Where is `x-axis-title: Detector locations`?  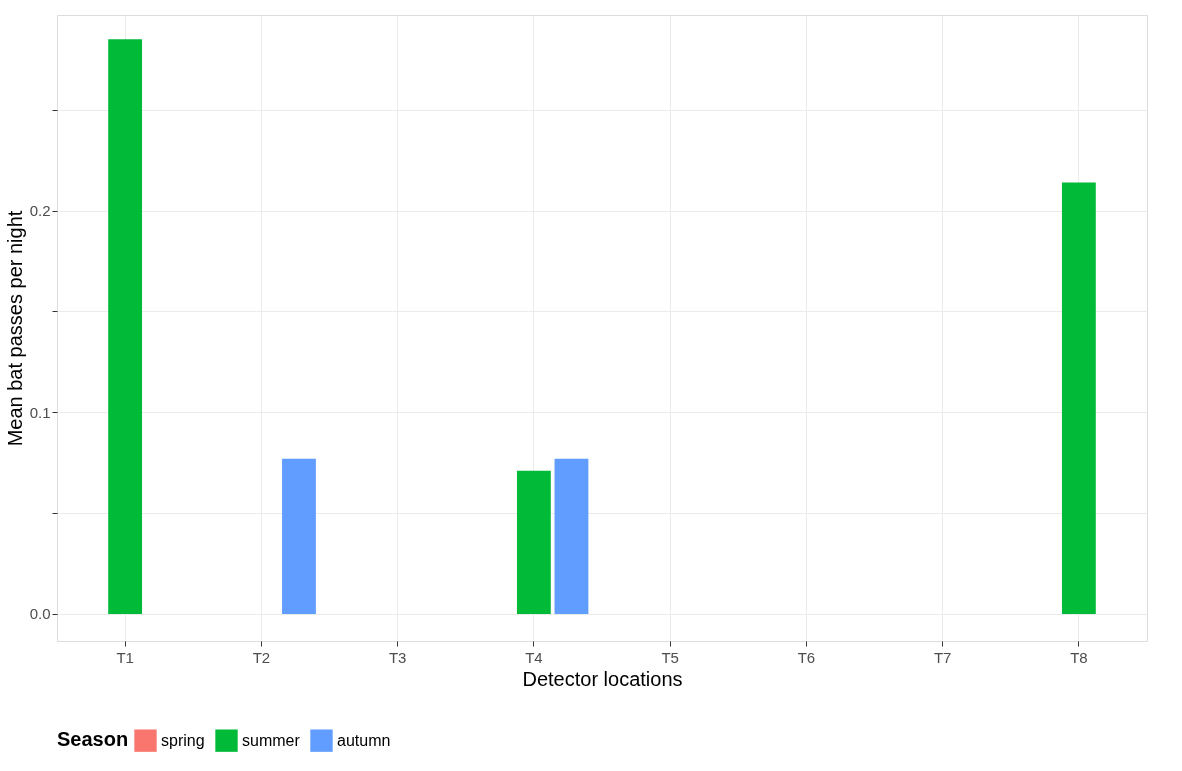
x-axis-title: Detector locations is located at coordinates (602, 678).